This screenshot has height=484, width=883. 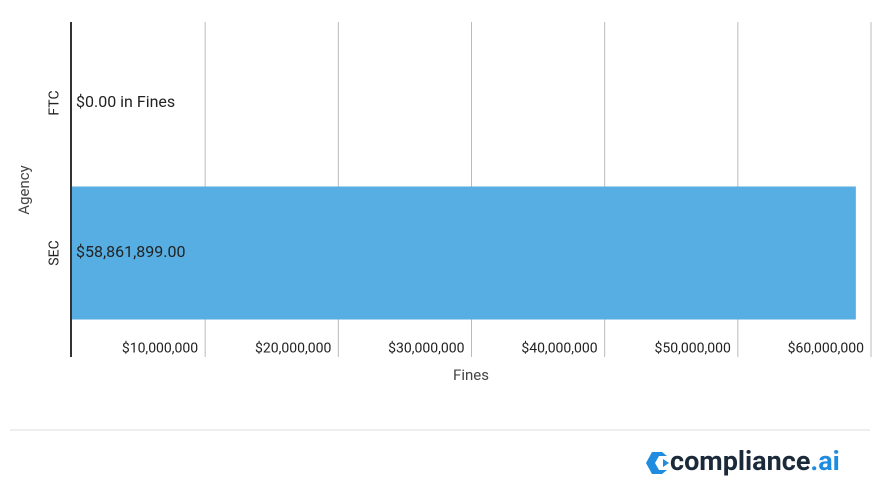 What do you see at coordinates (55, 102) in the screenshot?
I see `y-tick-label: FTC` at bounding box center [55, 102].